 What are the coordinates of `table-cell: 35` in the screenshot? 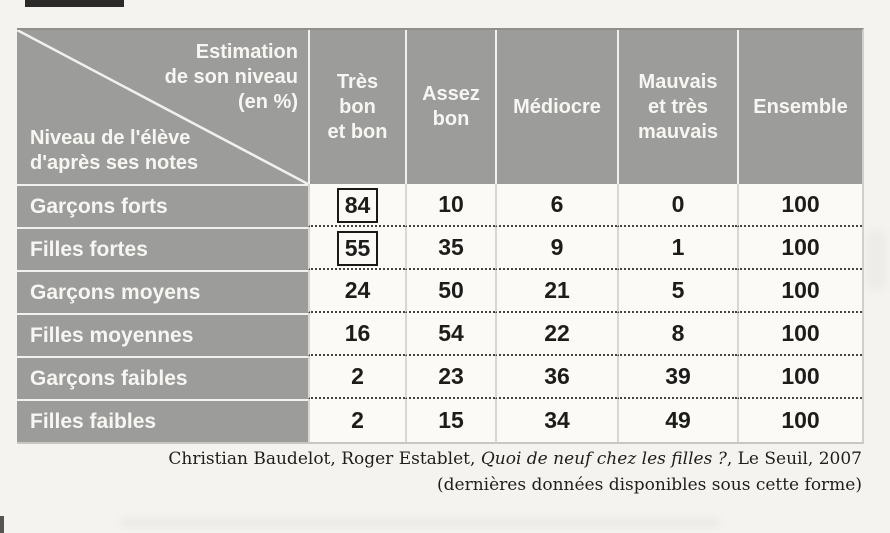 It's located at (450, 248).